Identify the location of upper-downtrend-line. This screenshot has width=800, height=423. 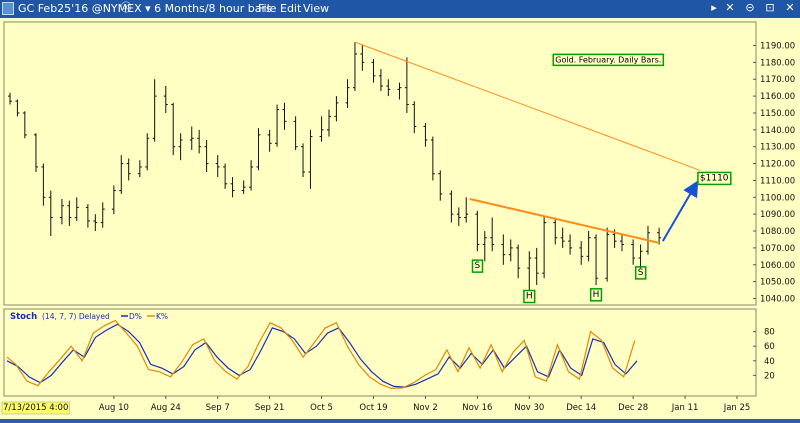
(527, 106).